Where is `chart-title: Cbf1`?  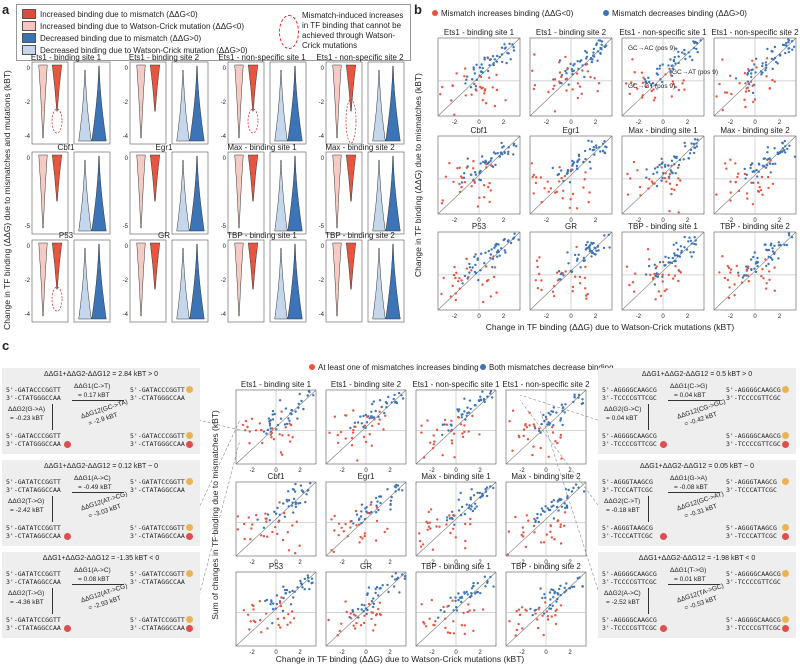
chart-title: Cbf1 is located at coordinates (276, 476).